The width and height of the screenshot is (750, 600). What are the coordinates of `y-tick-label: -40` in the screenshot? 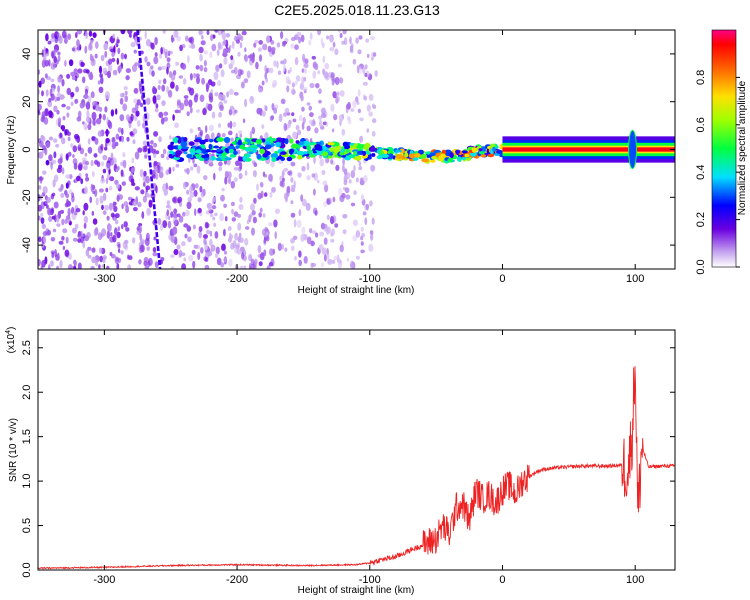 It's located at (27, 245).